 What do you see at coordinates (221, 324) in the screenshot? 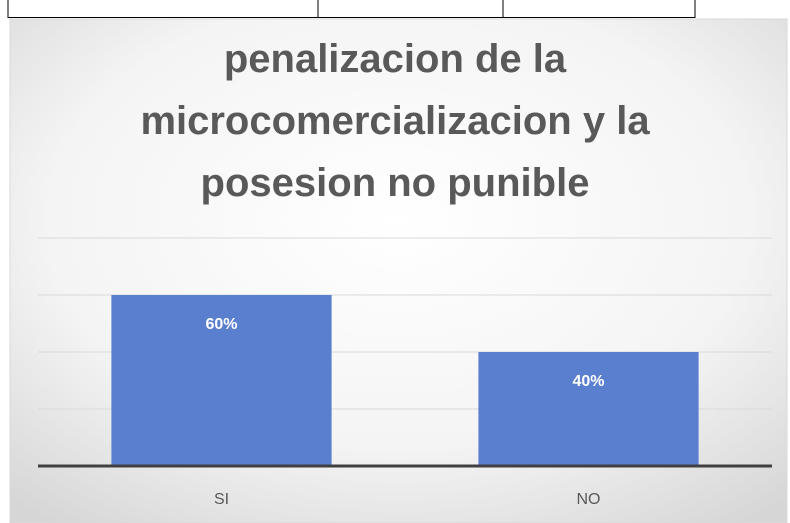
I see `data-label: 60%` at bounding box center [221, 324].